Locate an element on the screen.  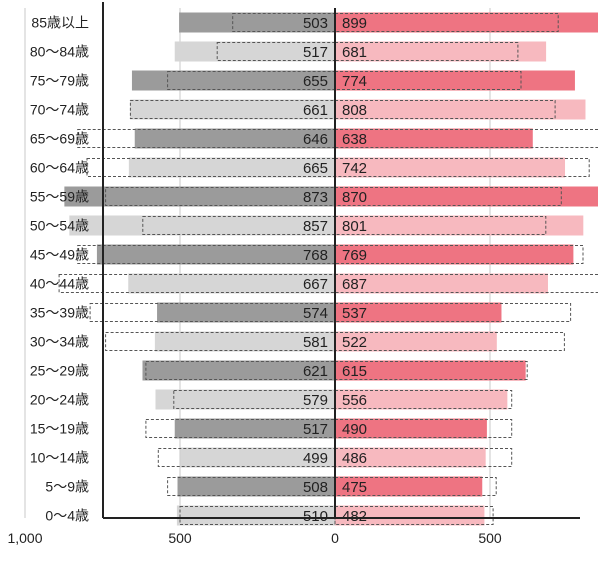
value-label-left: 655 is located at coordinates (315, 81).